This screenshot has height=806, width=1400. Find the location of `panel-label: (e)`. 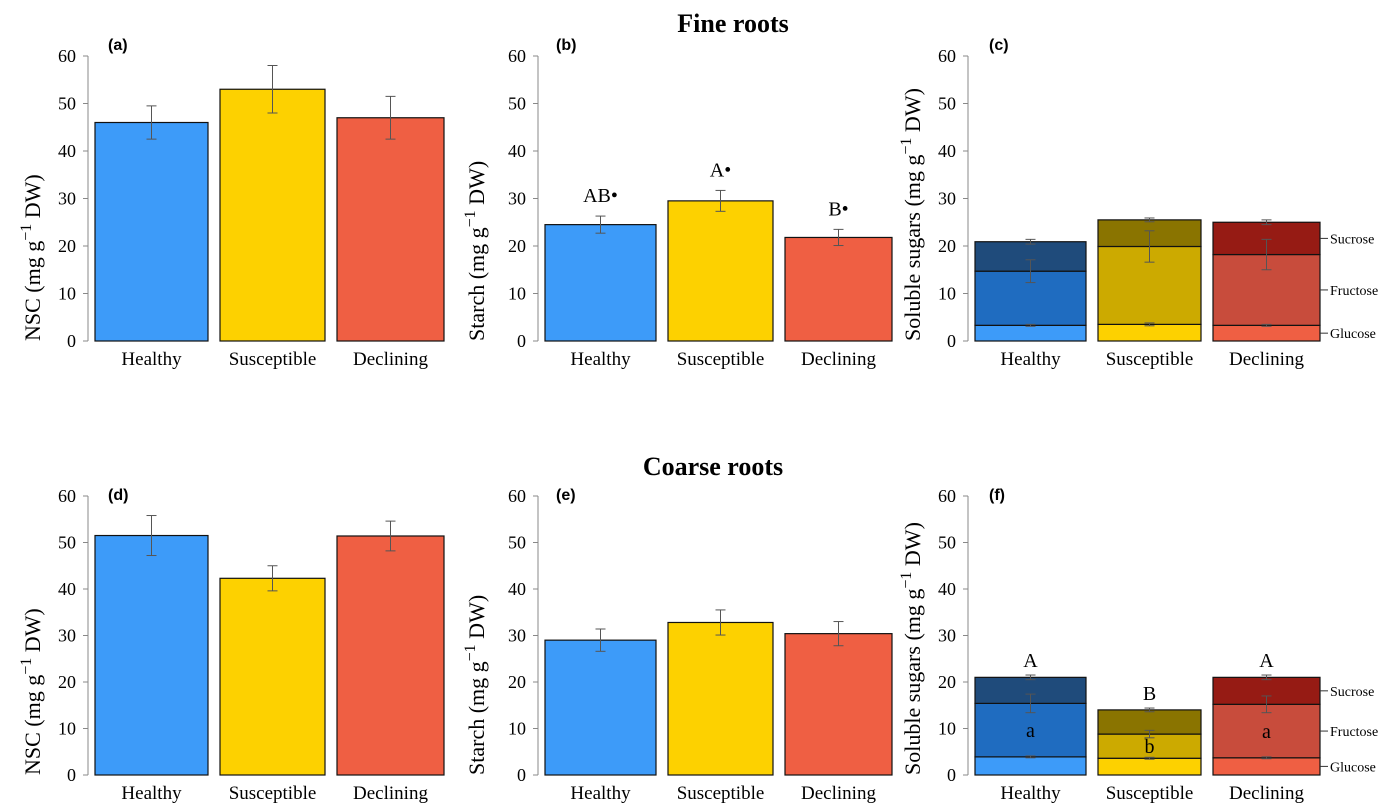

panel-label: (e) is located at coordinates (566, 495).